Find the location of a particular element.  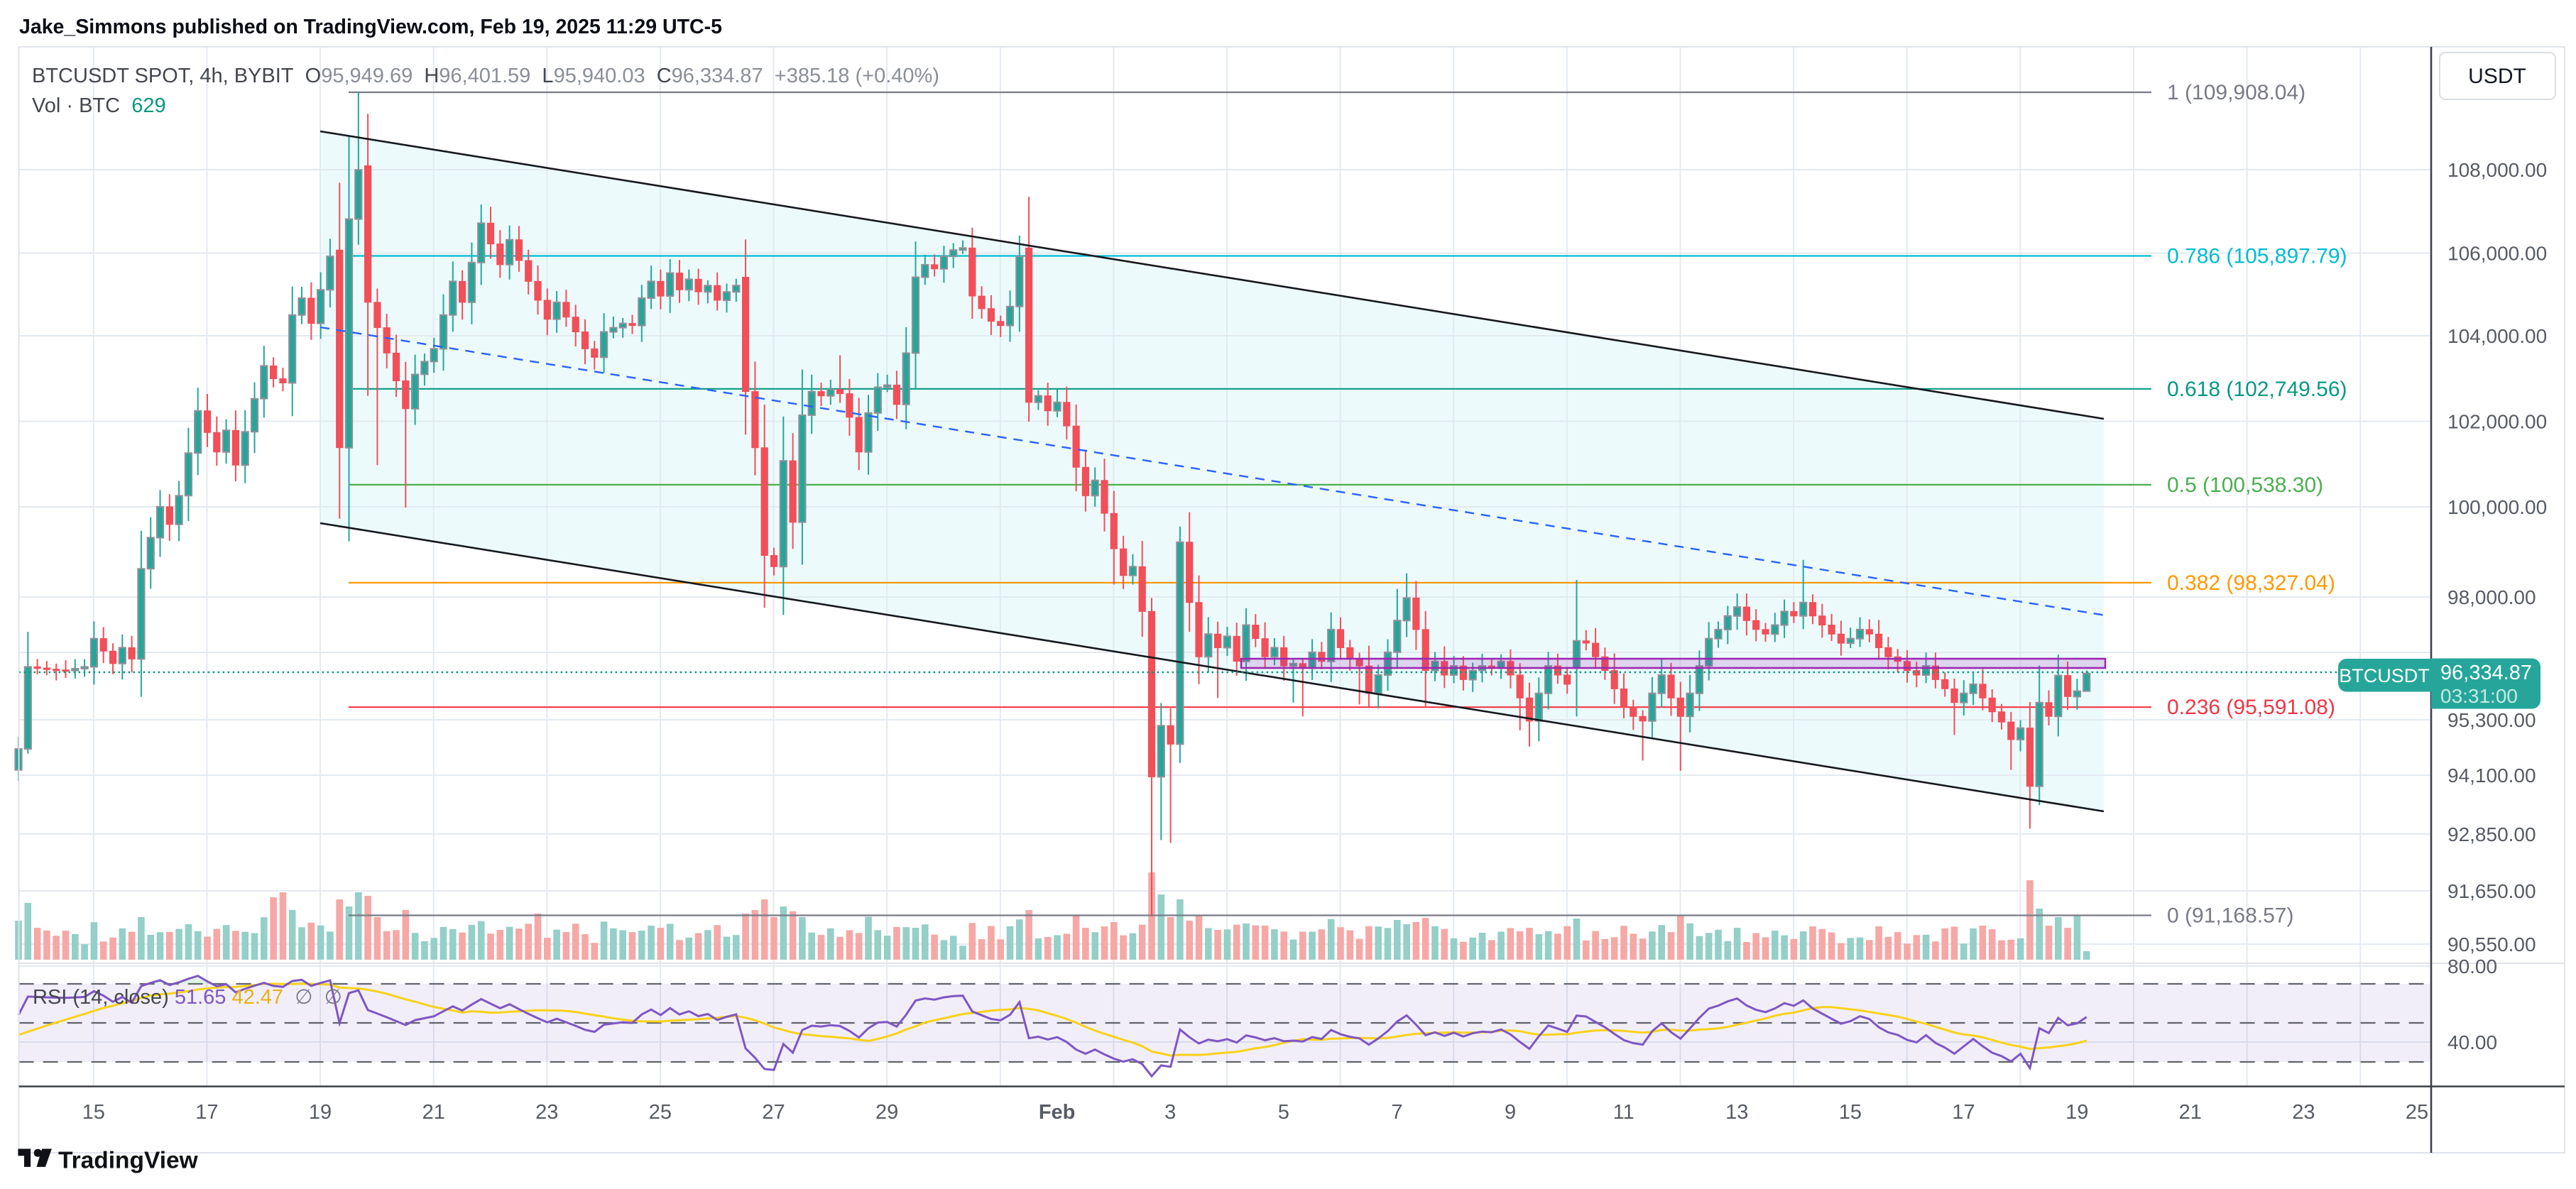

svg-text: 92,850.00 is located at coordinates (2491, 834).